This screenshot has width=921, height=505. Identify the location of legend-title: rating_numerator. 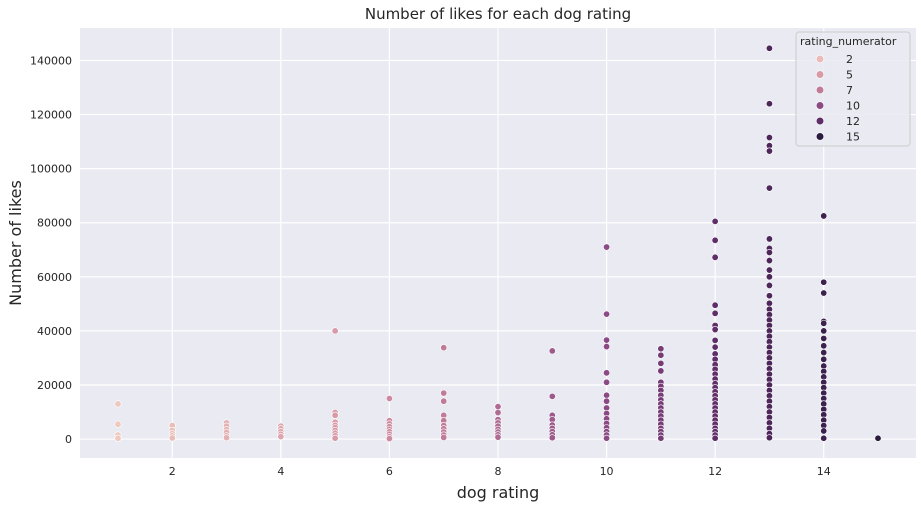
(848, 41).